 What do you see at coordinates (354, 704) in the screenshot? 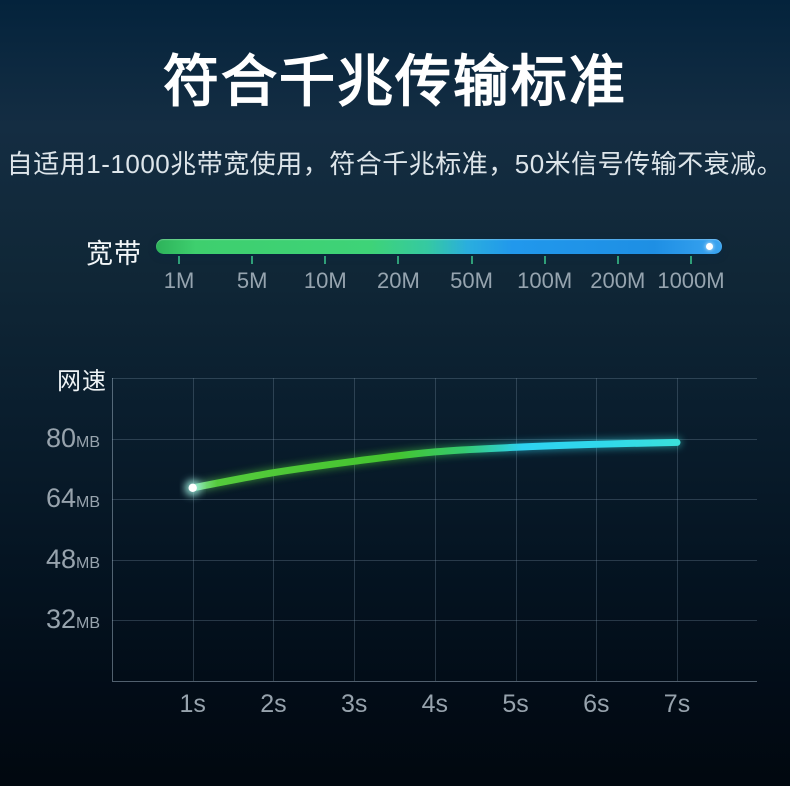
I see `x-tick-label: 3s` at bounding box center [354, 704].